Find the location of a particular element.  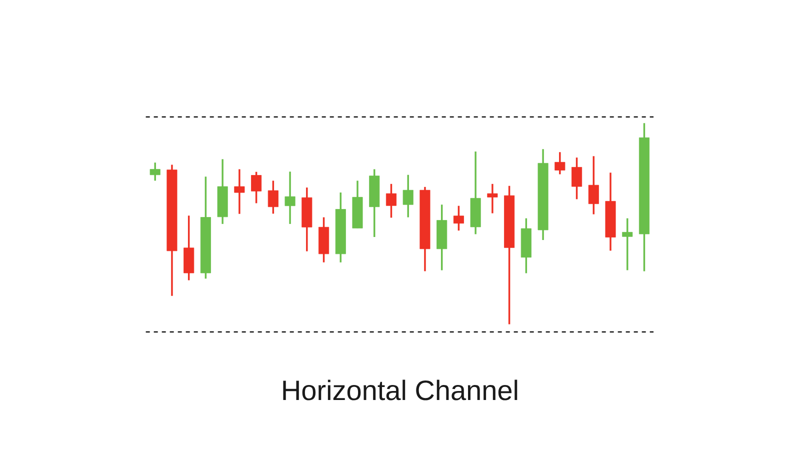

text: Horizontal Channel is located at coordinates (400, 390).